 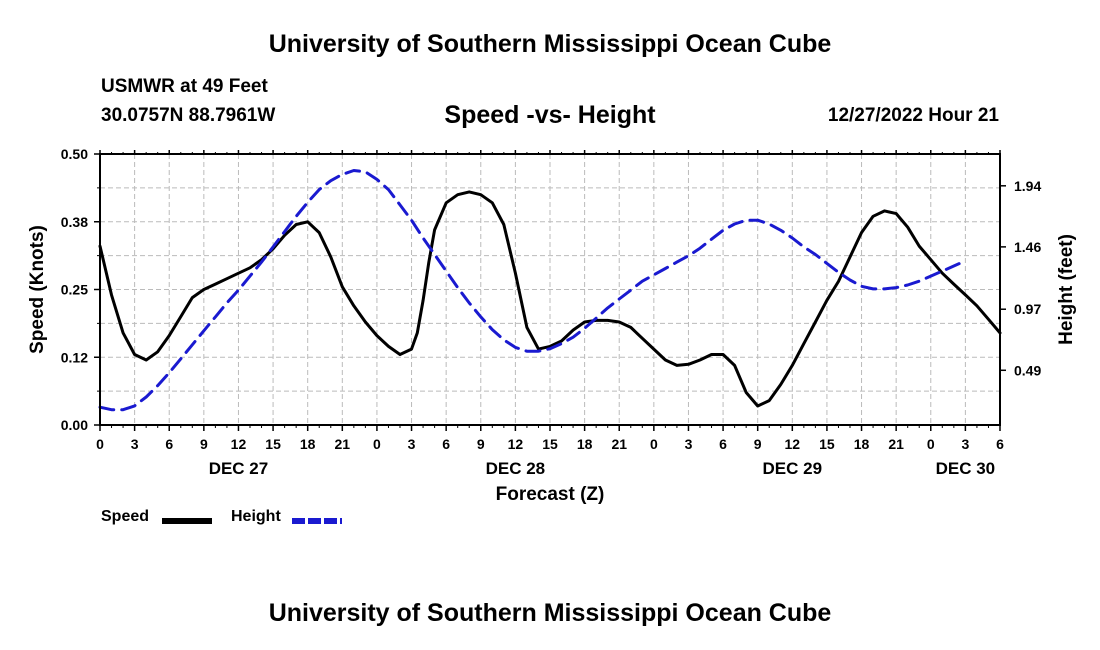 What do you see at coordinates (74, 154) in the screenshot?
I see `y-tick-label: 0.50` at bounding box center [74, 154].